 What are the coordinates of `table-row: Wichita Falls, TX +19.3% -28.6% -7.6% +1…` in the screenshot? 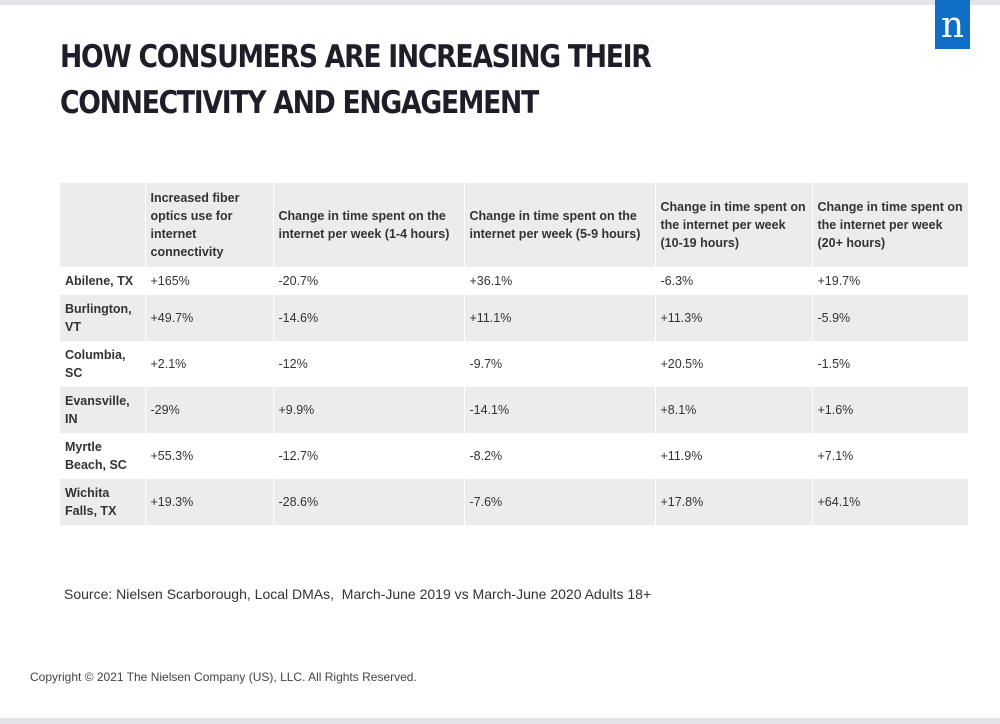 It's located at (514, 502).